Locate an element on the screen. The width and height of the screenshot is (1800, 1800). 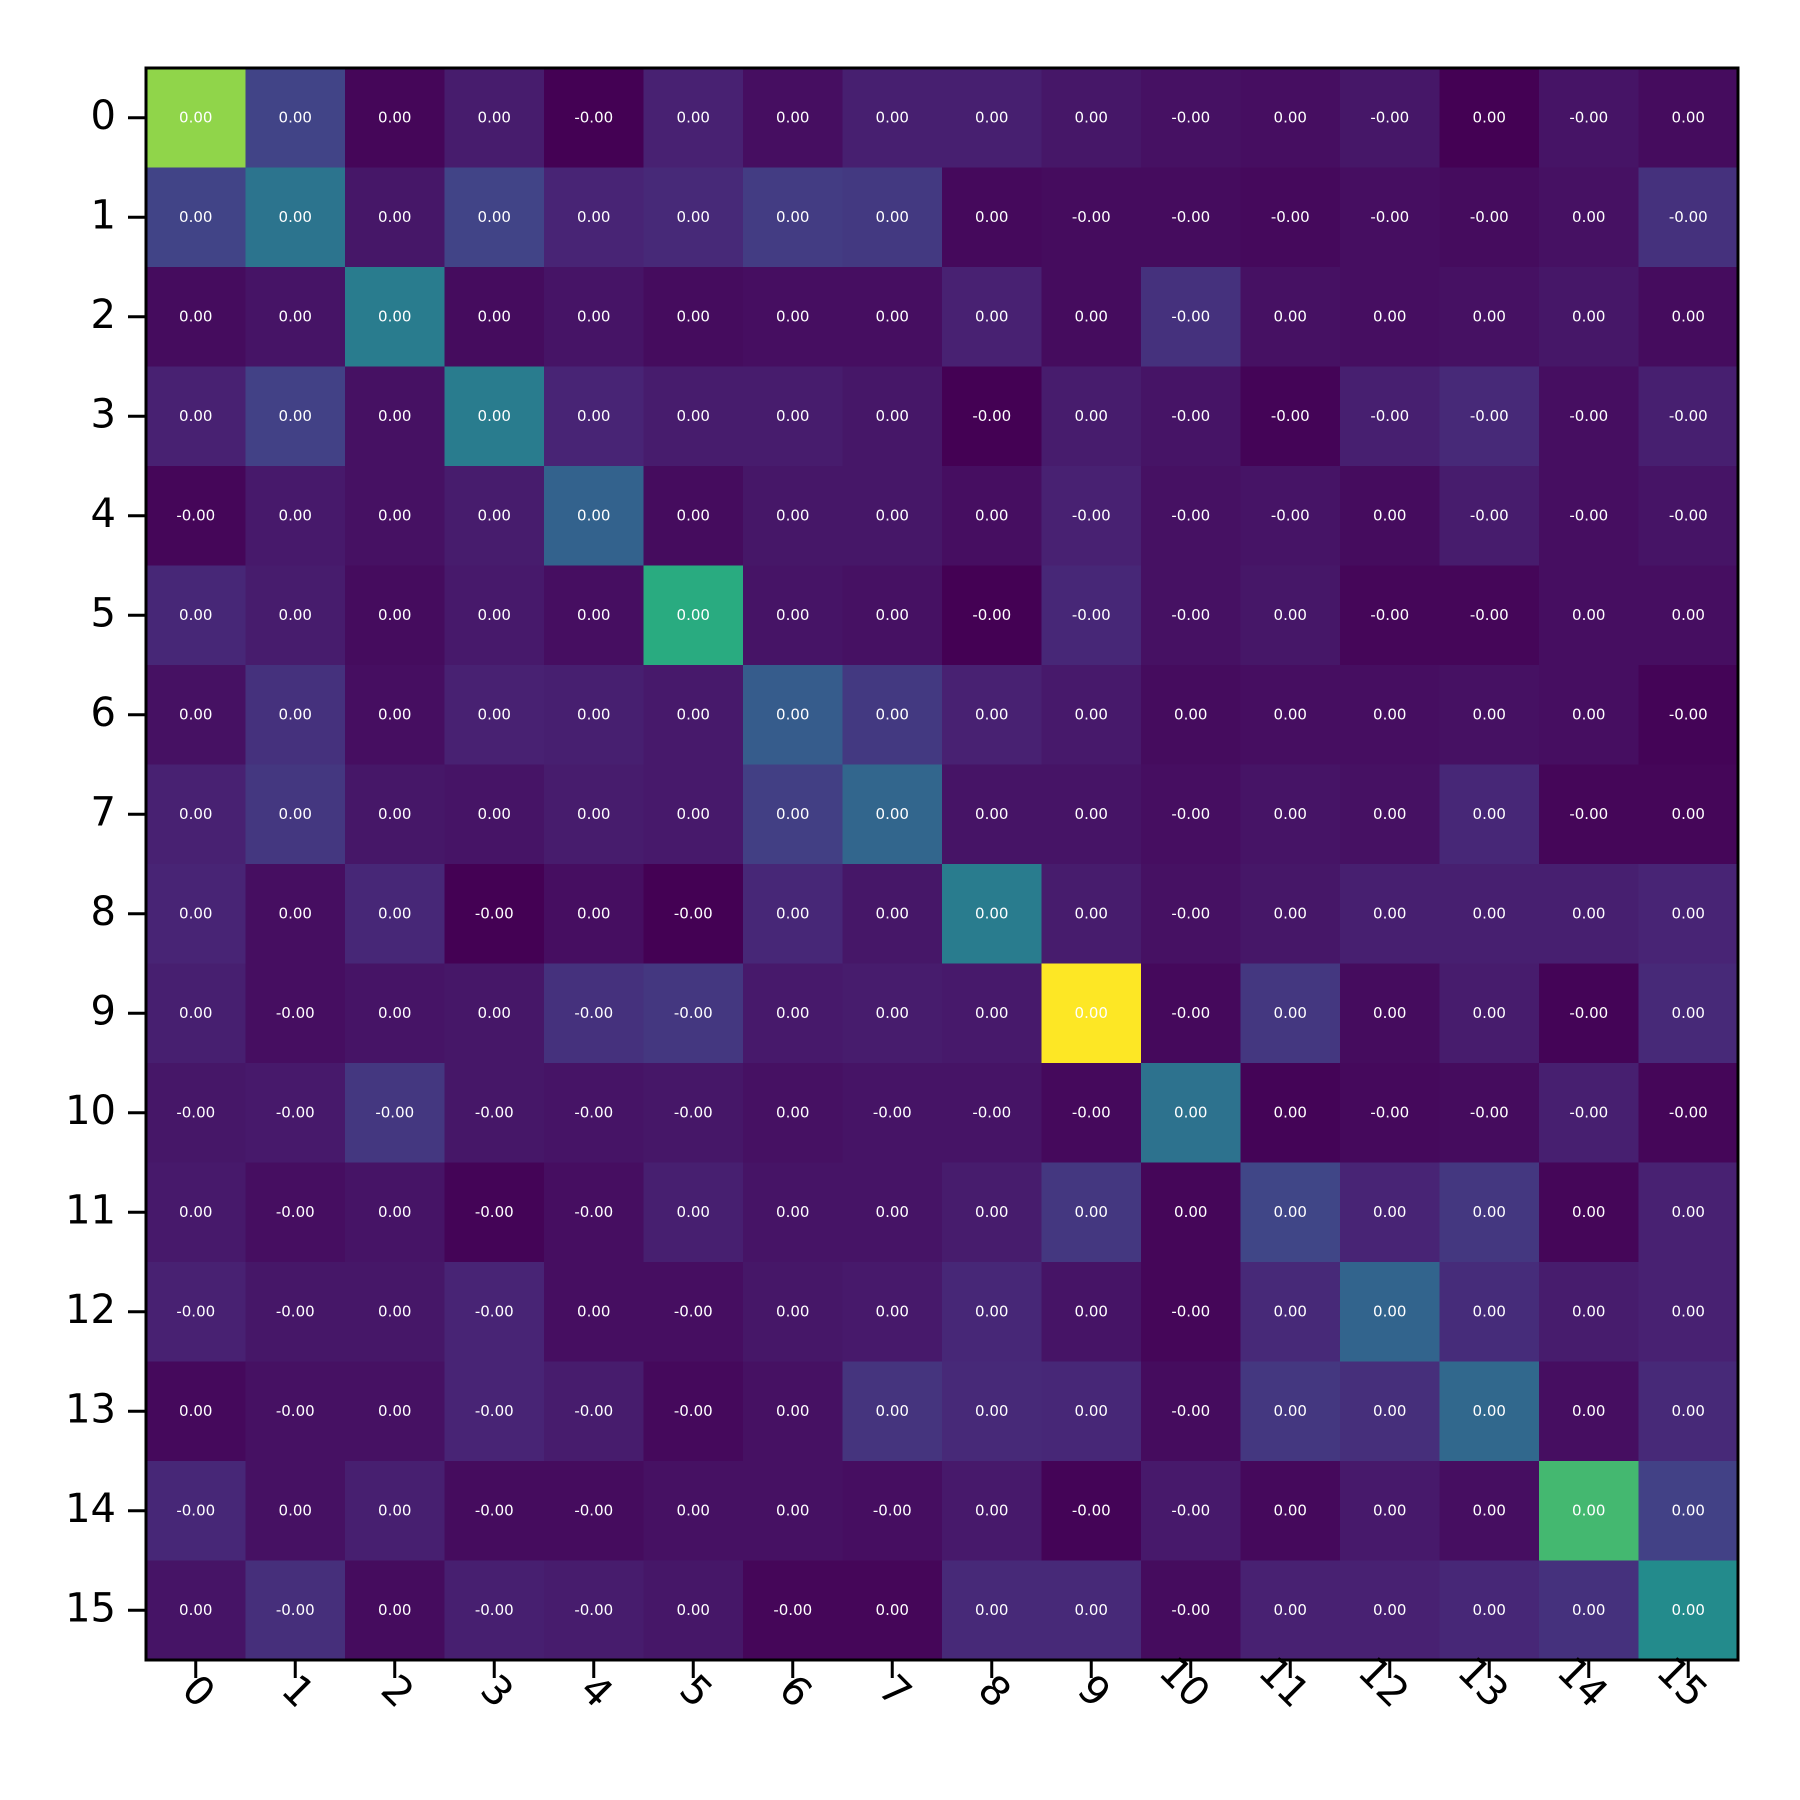
x-tick-label: 0 is located at coordinates (198, 1691).